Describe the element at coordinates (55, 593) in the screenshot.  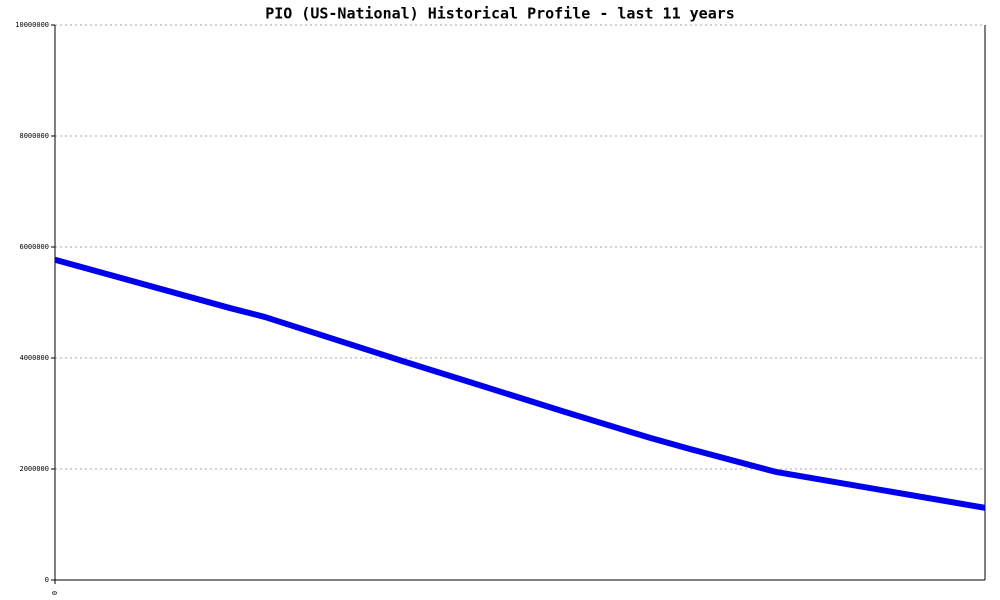
I see `x-tick-label: 0` at that location.